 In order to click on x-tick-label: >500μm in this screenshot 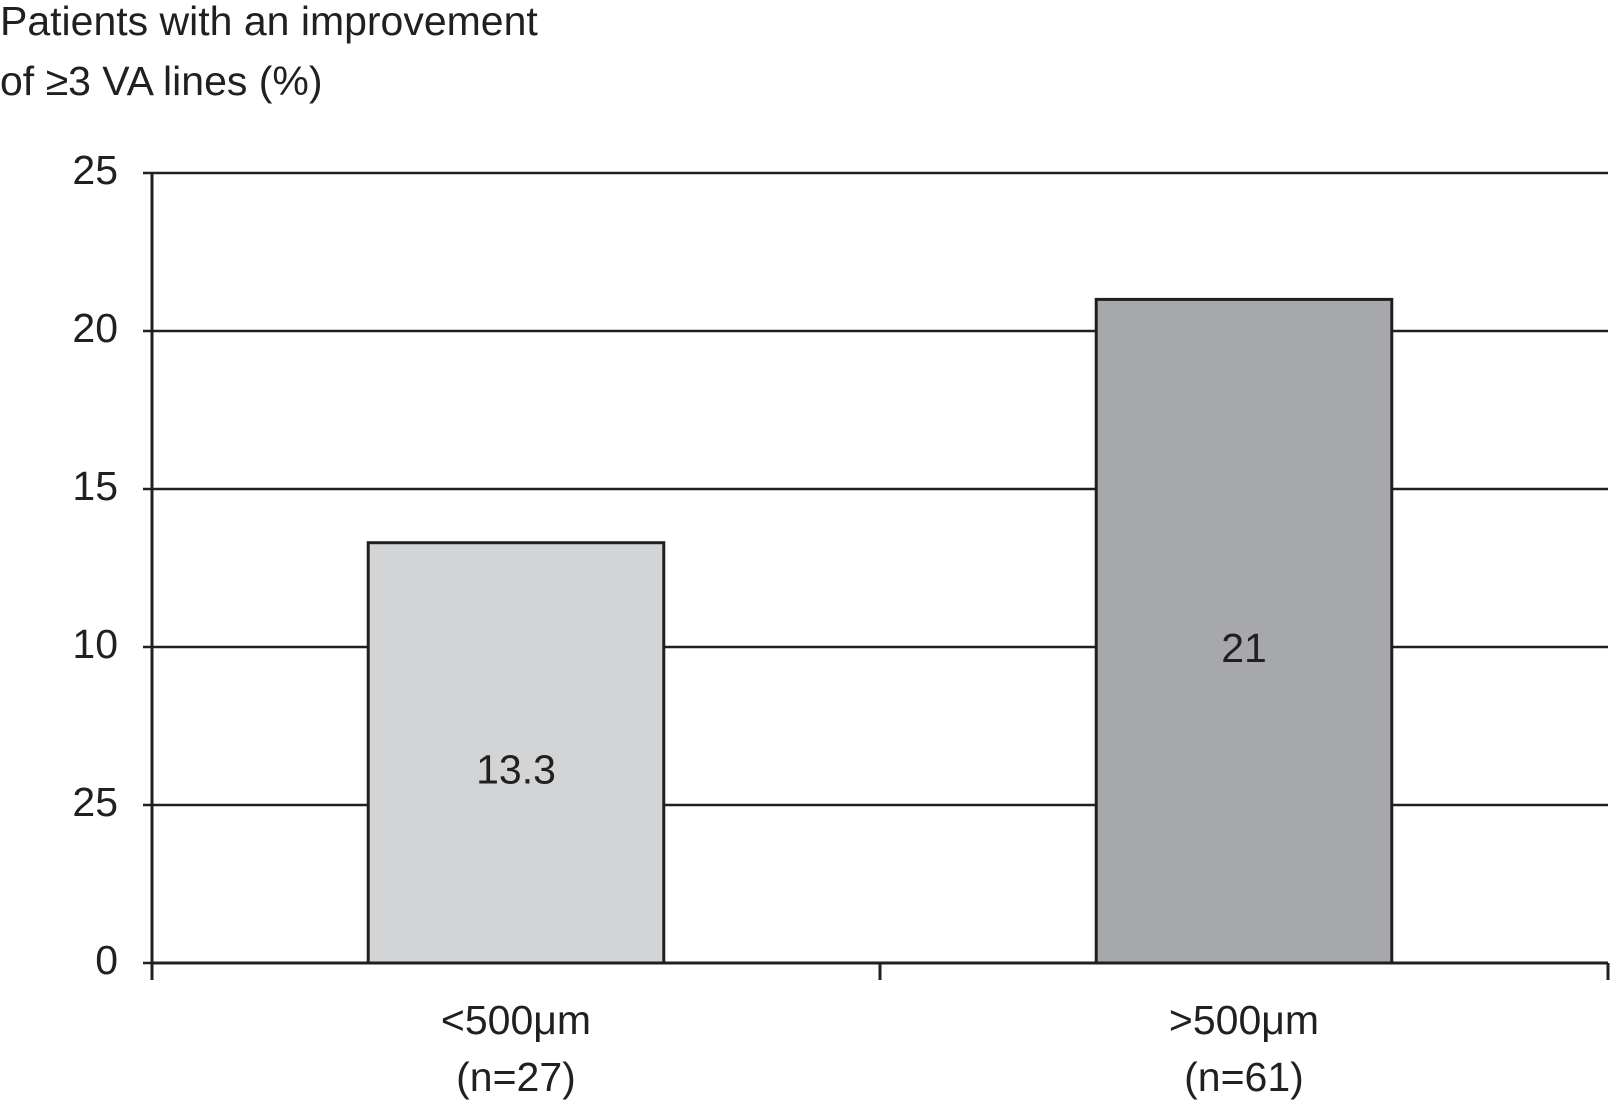, I will do `click(1244, 1020)`.